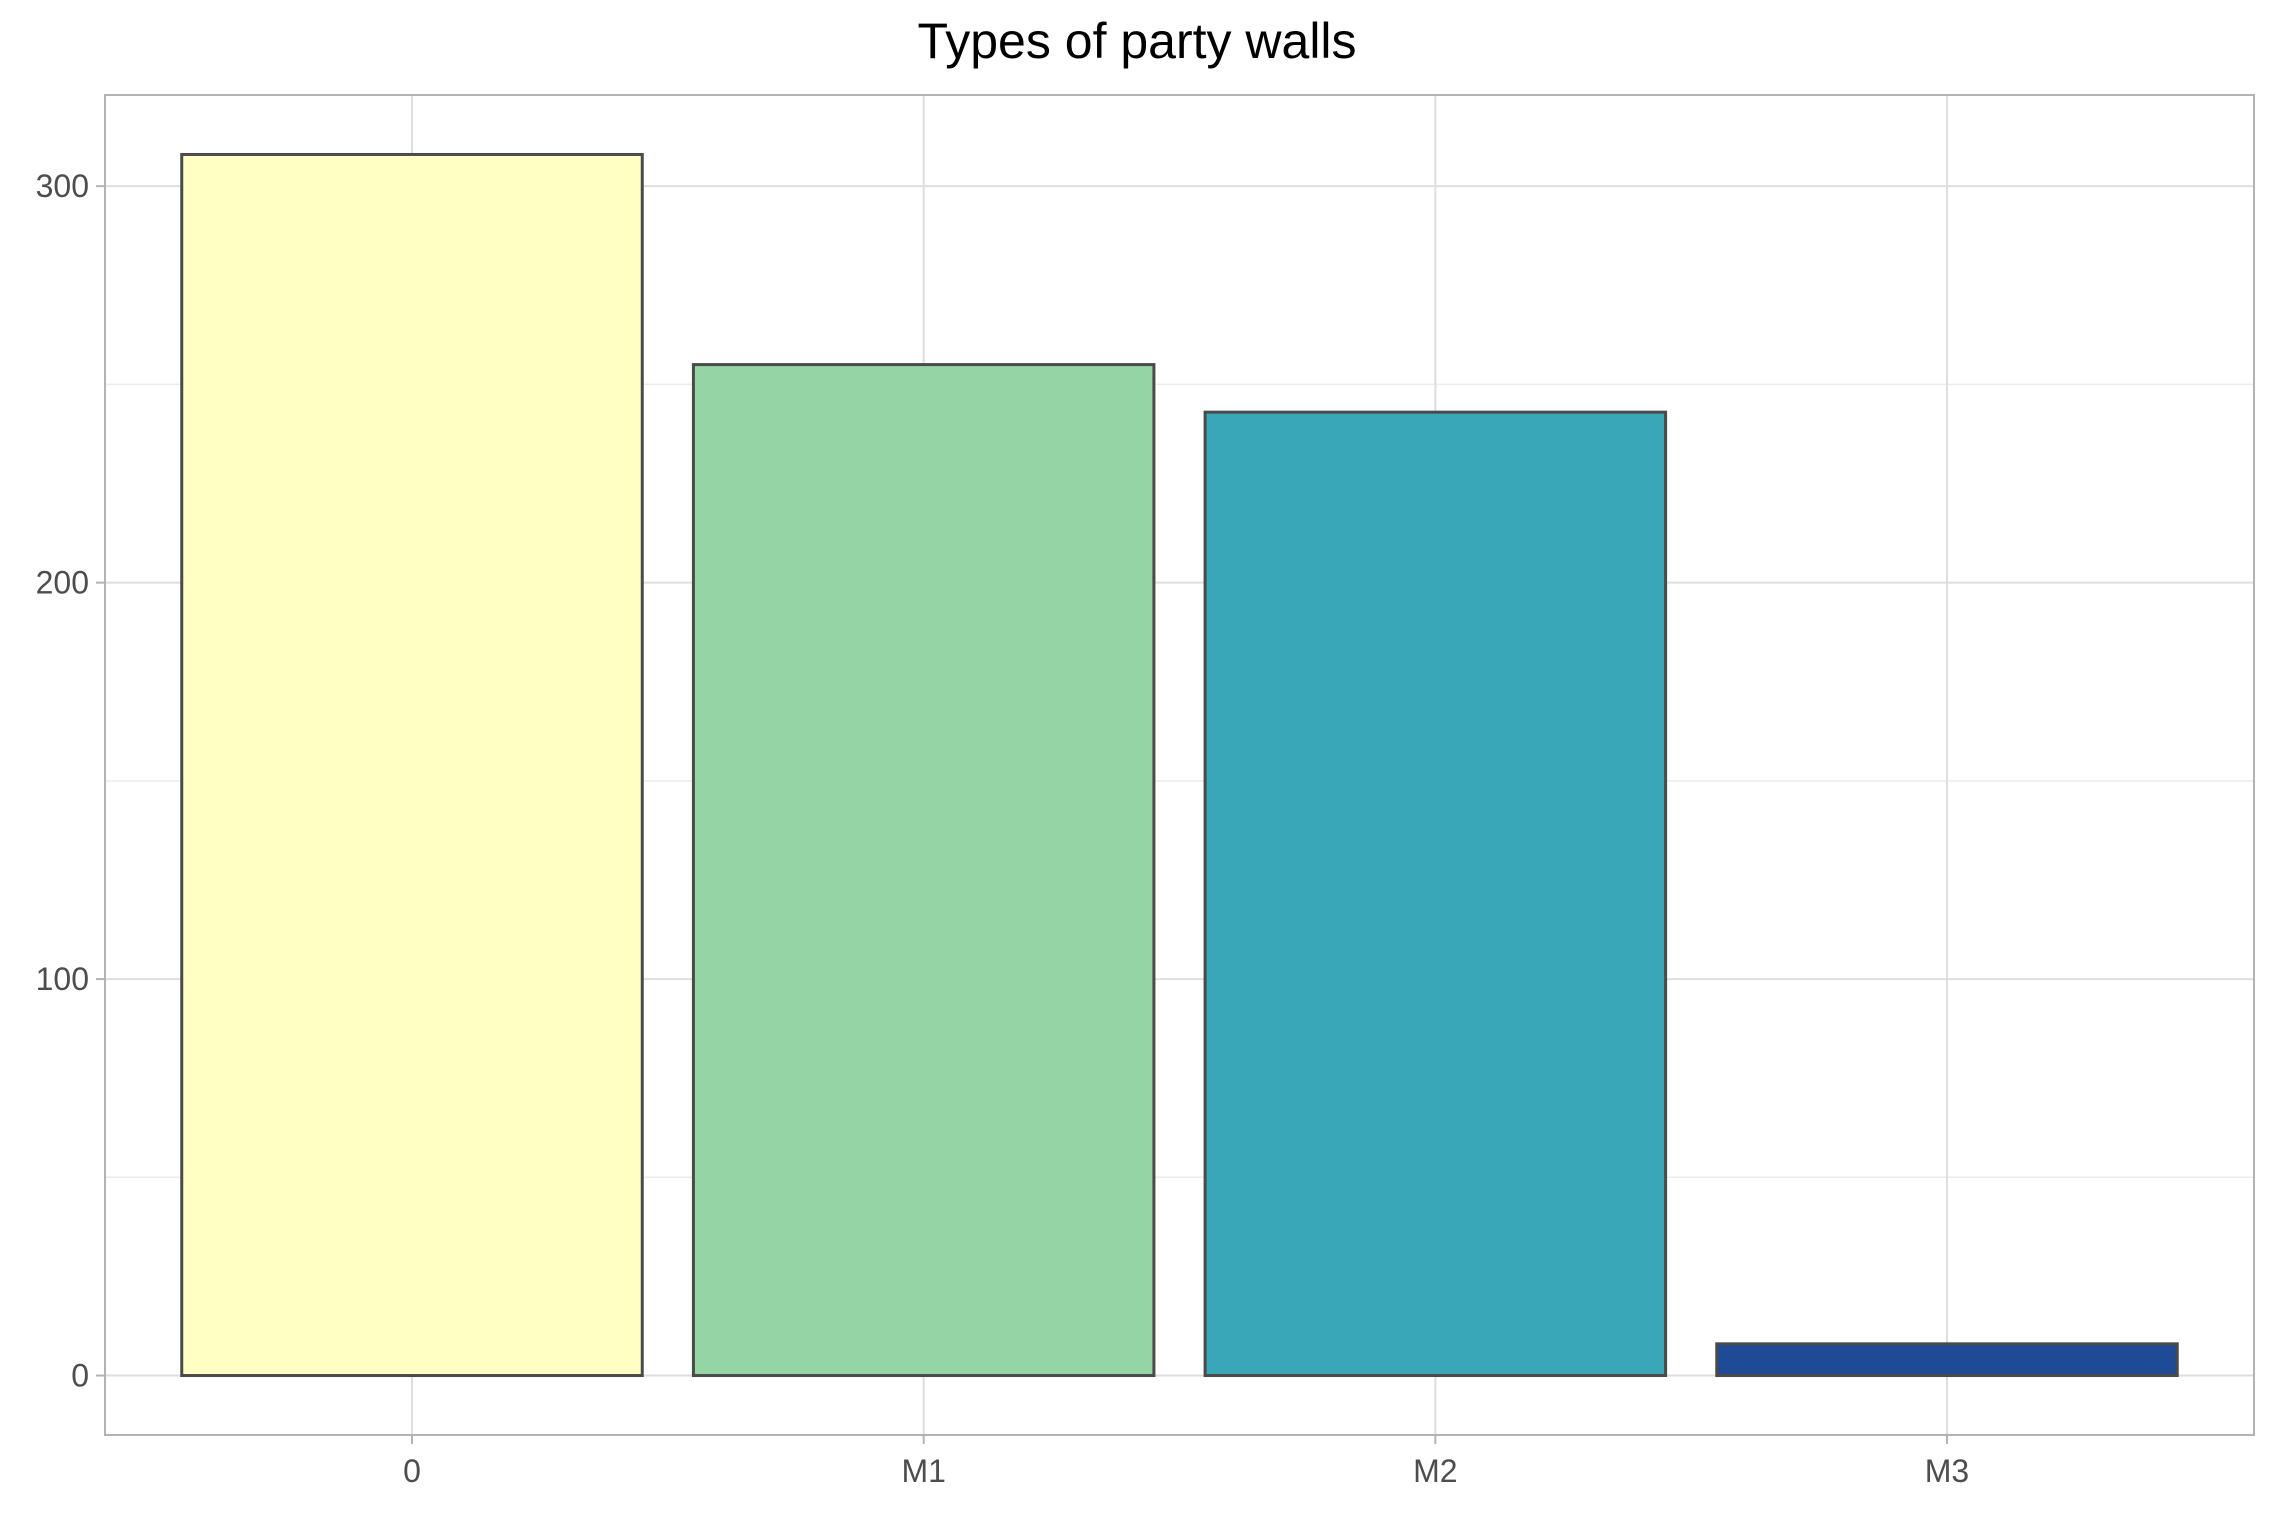 This screenshot has height=1516, width=2274. I want to click on y-tick-label: 300, so click(62, 186).